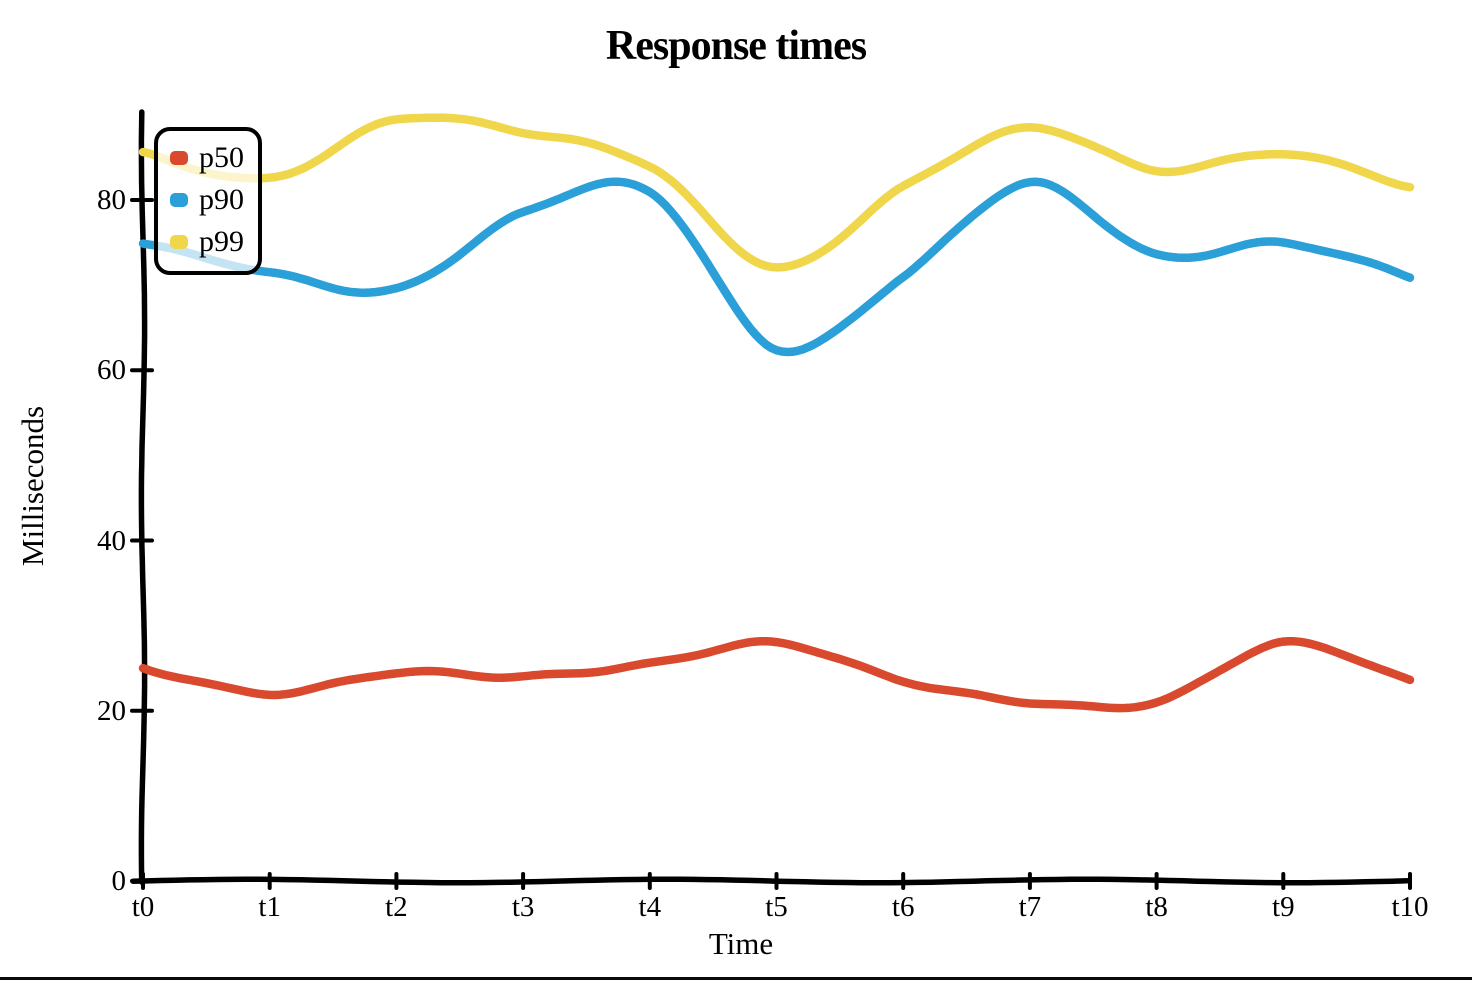  What do you see at coordinates (179, 200) in the screenshot?
I see `legend-marker-p90` at bounding box center [179, 200].